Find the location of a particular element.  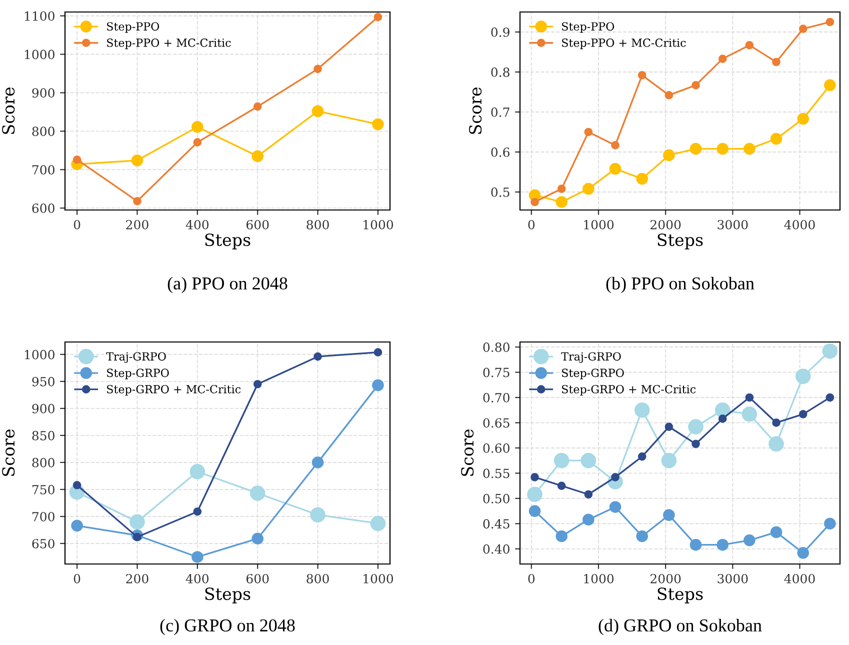

y-tick-label: 0.7 is located at coordinates (500, 112).